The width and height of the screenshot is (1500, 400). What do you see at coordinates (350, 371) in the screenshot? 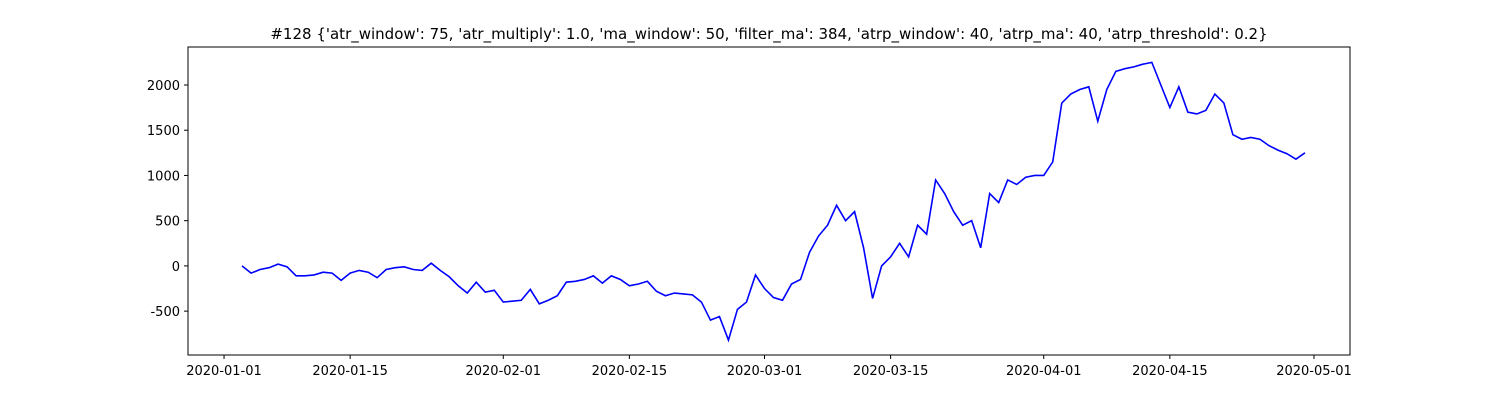
I see `x-tick-label: 2020-01-15` at bounding box center [350, 371].